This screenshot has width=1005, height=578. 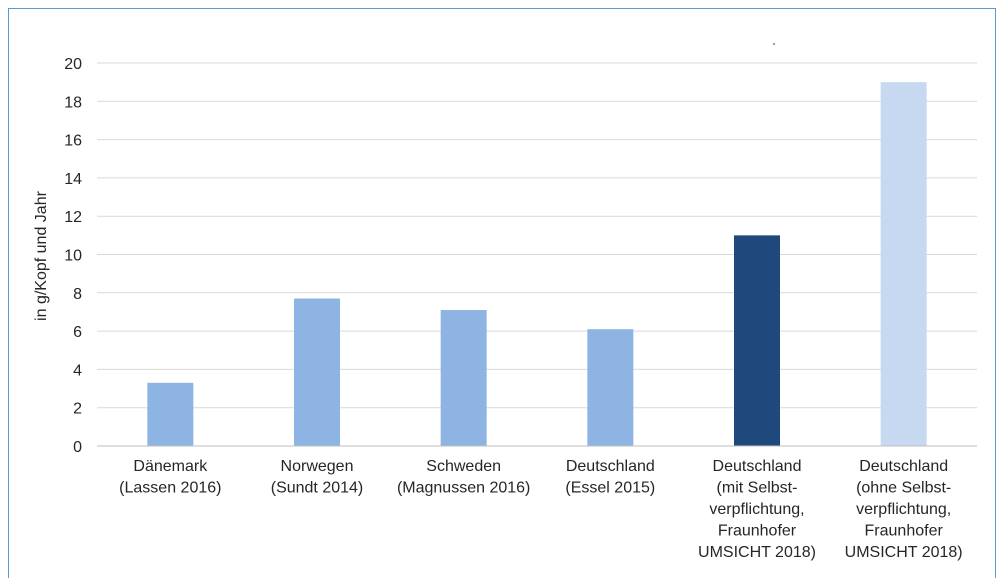 What do you see at coordinates (463, 477) in the screenshot?
I see `x-category-label: Schweden (Magnussen 2016)` at bounding box center [463, 477].